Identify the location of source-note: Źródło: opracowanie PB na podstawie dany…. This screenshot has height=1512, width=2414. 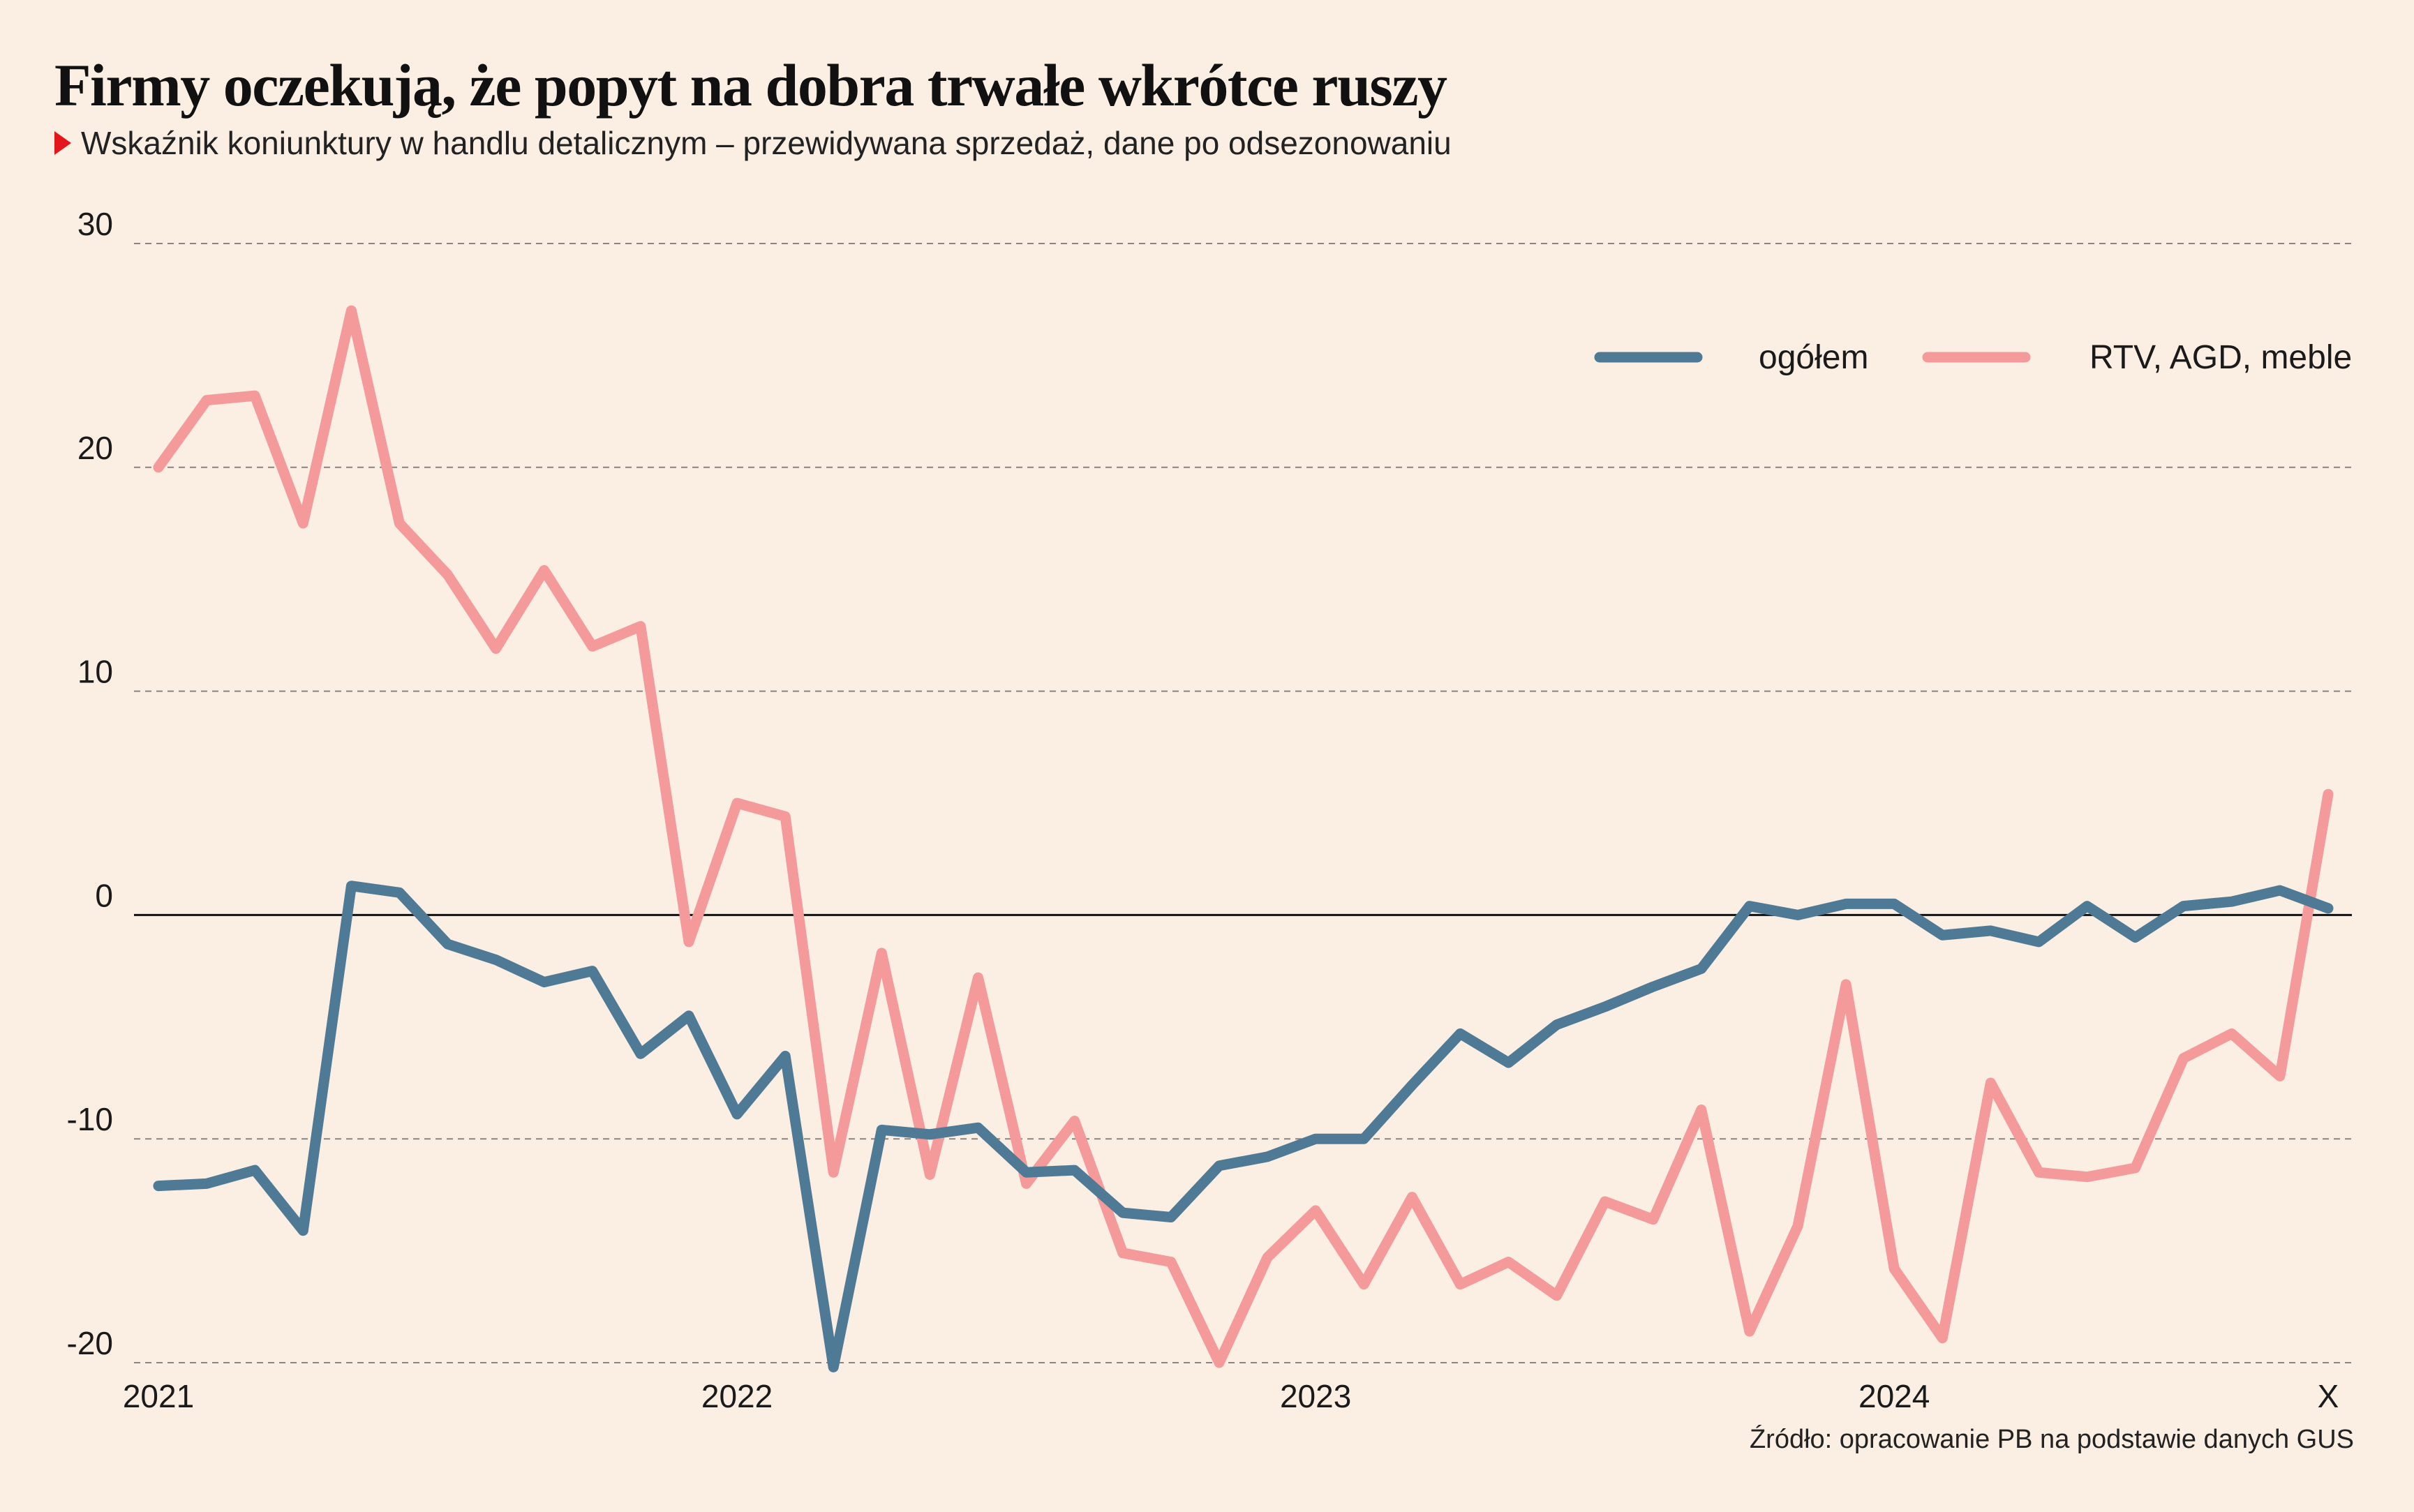
(2052, 1439).